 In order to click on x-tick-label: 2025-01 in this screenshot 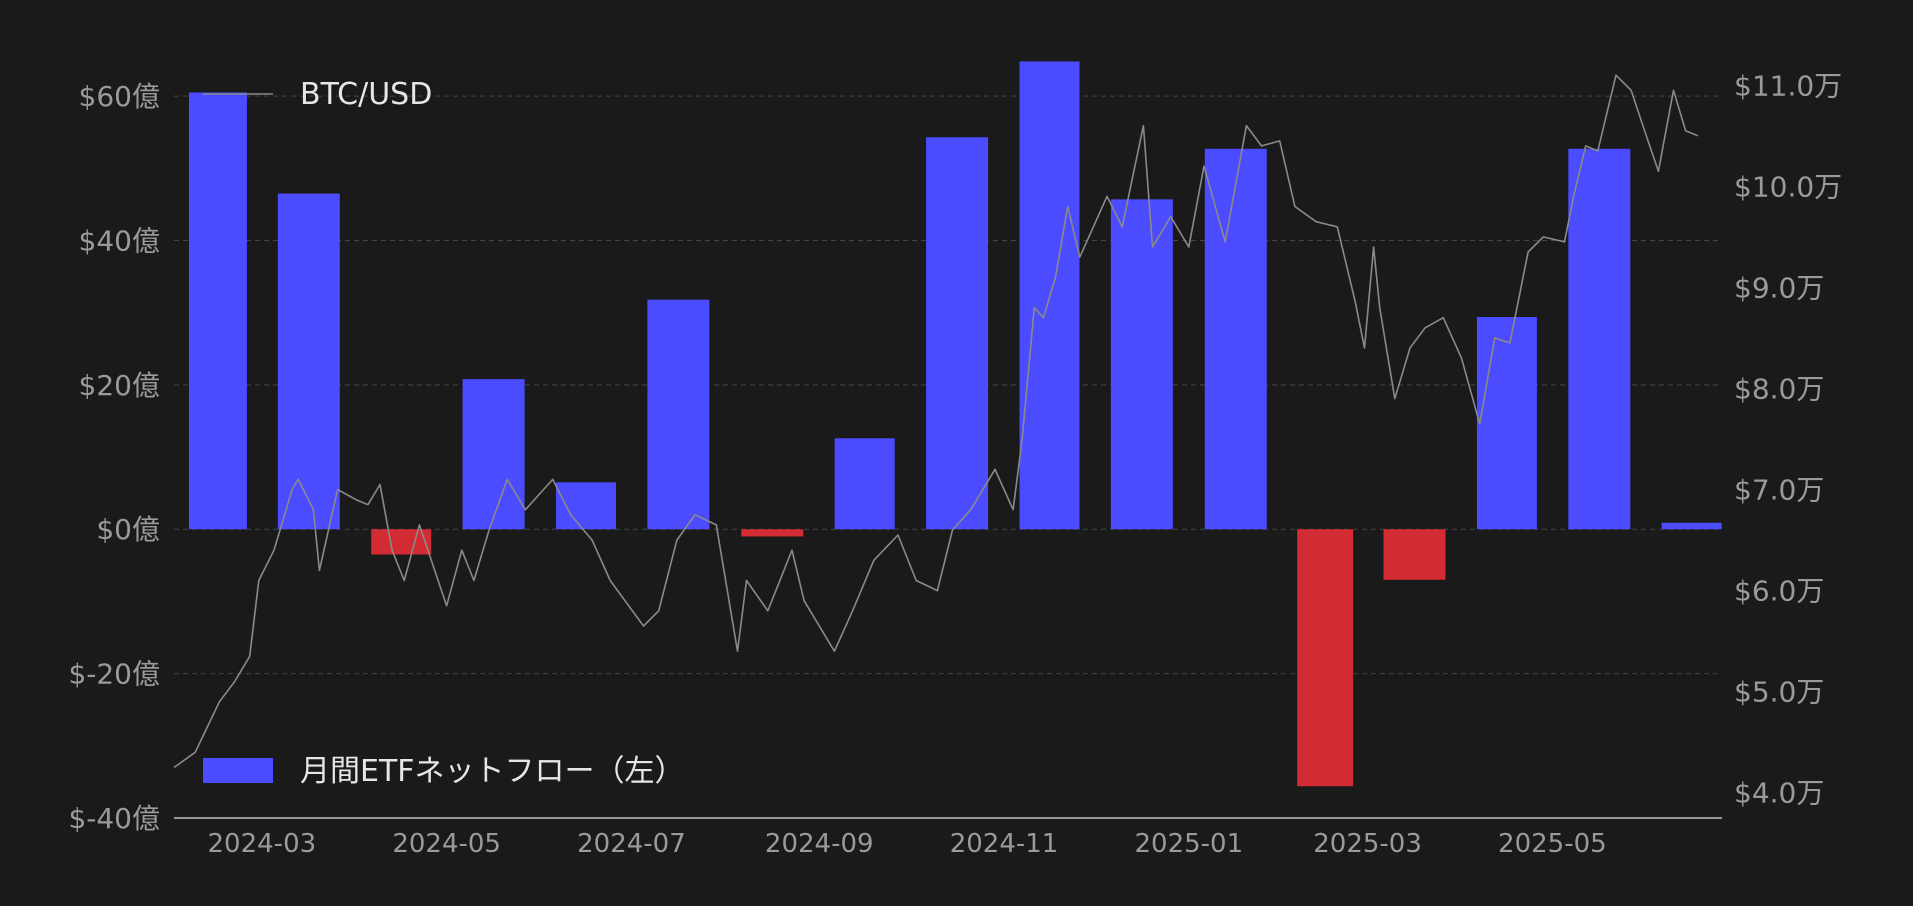, I will do `click(1189, 844)`.